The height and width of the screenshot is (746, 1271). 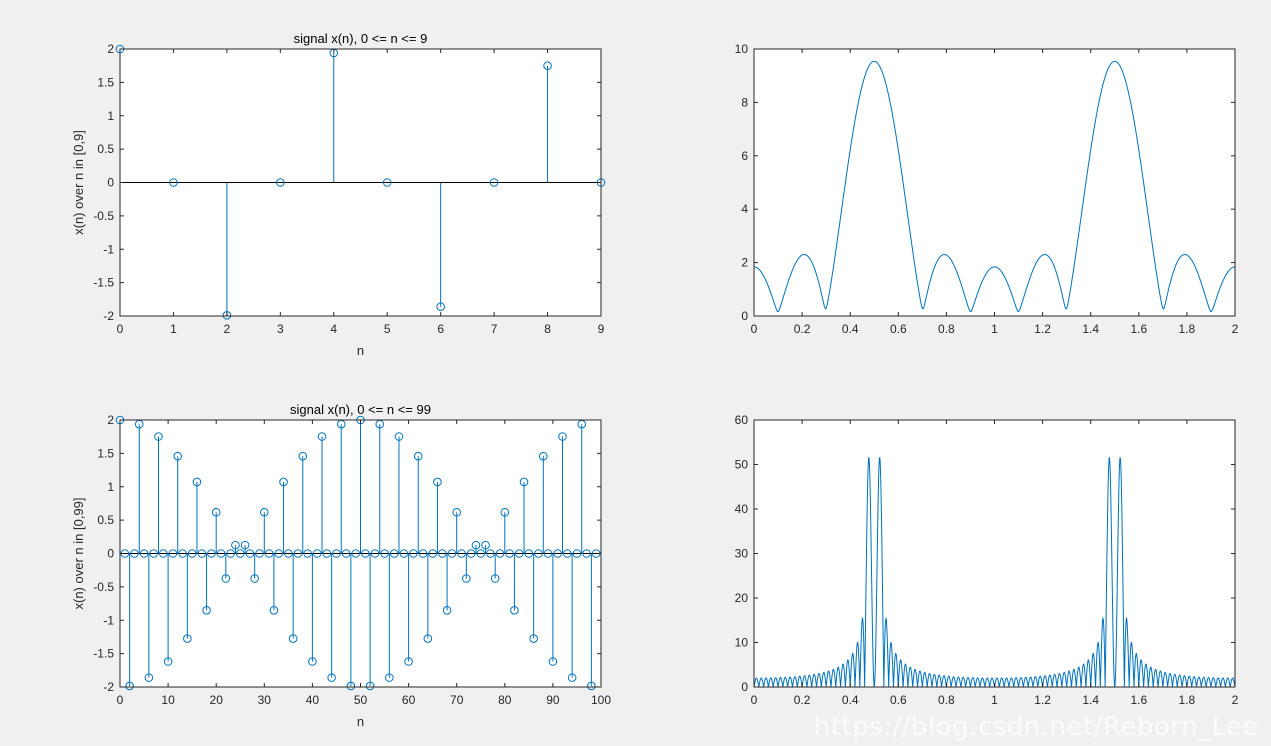 What do you see at coordinates (360, 409) in the screenshot?
I see `chart-title: signal x(n), 0 <= n <= 99` at bounding box center [360, 409].